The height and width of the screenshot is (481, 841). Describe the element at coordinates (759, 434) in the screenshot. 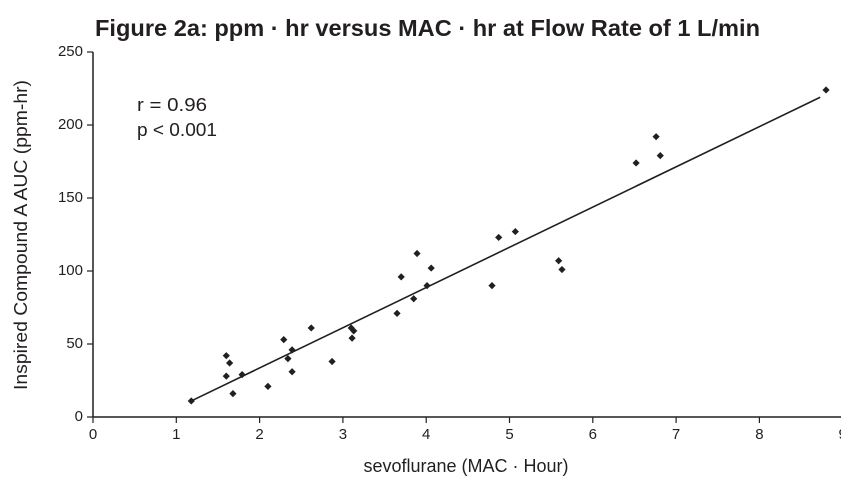

I see `x-tick-label: 8` at that location.